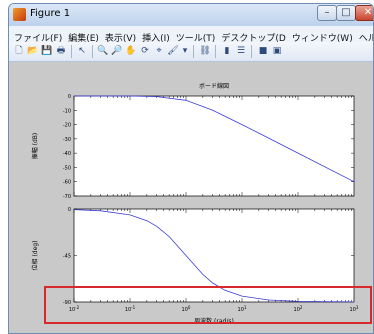 This screenshot has height=334, width=374. Describe the element at coordinates (120, 38) in the screenshot. I see `menu-view: 表示(V)` at that location.